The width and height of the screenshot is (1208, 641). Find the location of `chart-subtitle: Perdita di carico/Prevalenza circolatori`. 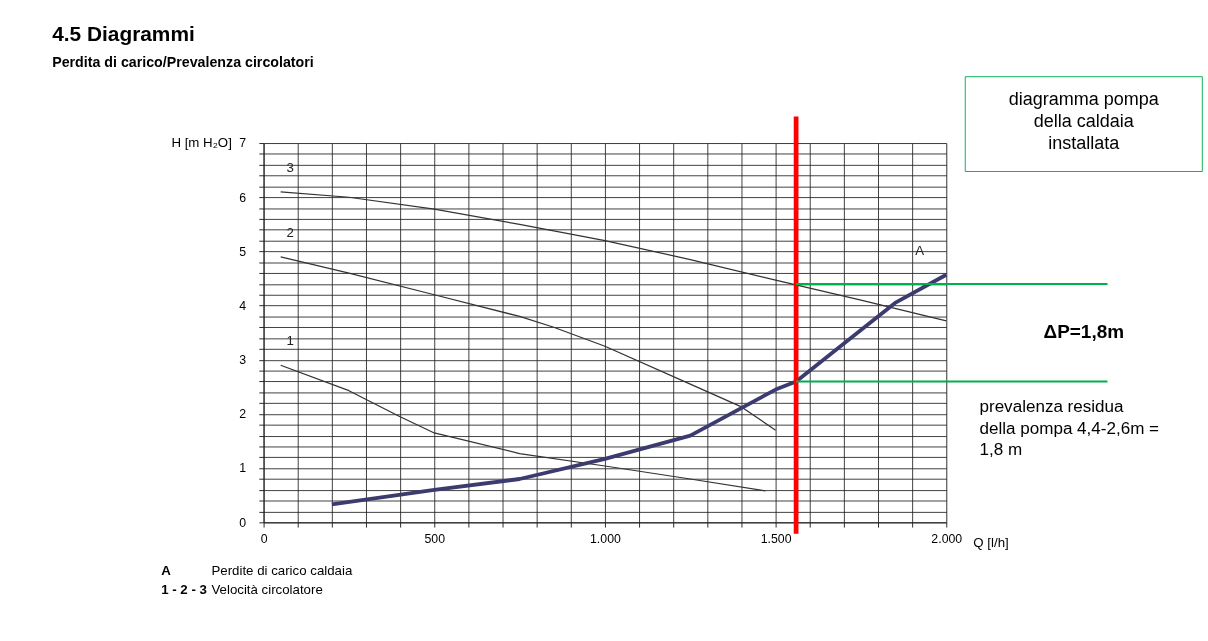

chart-subtitle: Perdita di carico/Prevalenza circolatori is located at coordinates (183, 61).